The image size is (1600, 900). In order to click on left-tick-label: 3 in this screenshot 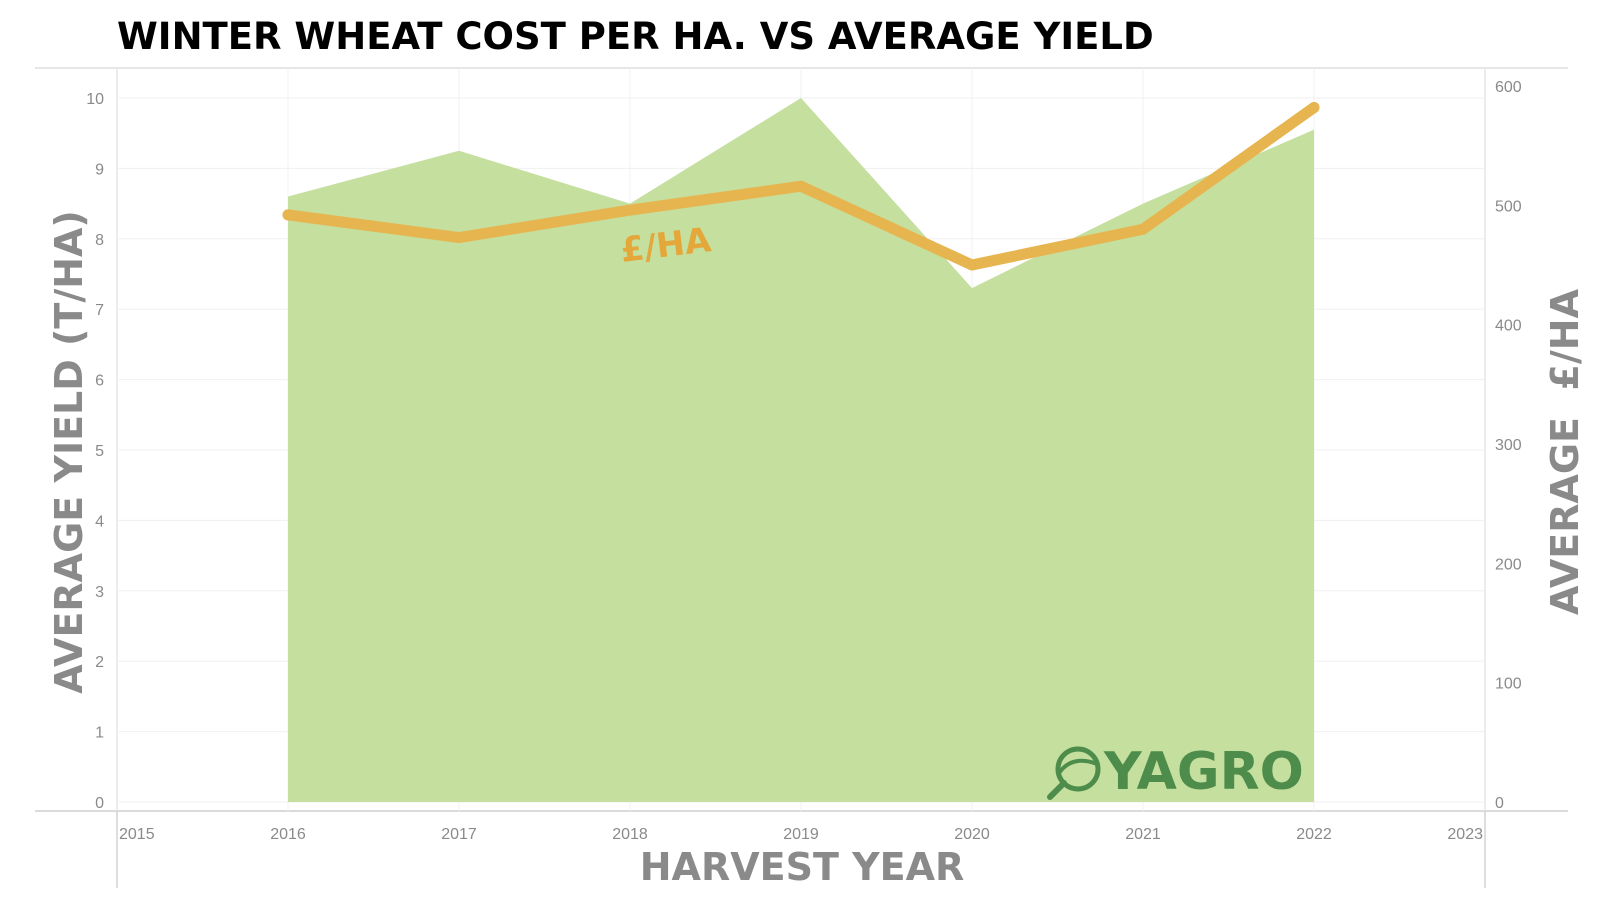, I will do `click(99, 592)`.